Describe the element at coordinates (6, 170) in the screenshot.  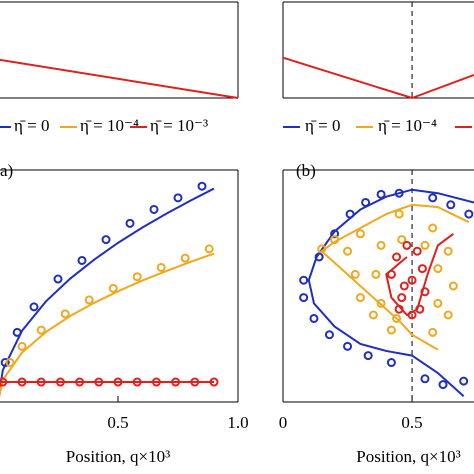
I see `panel-label: a)` at that location.